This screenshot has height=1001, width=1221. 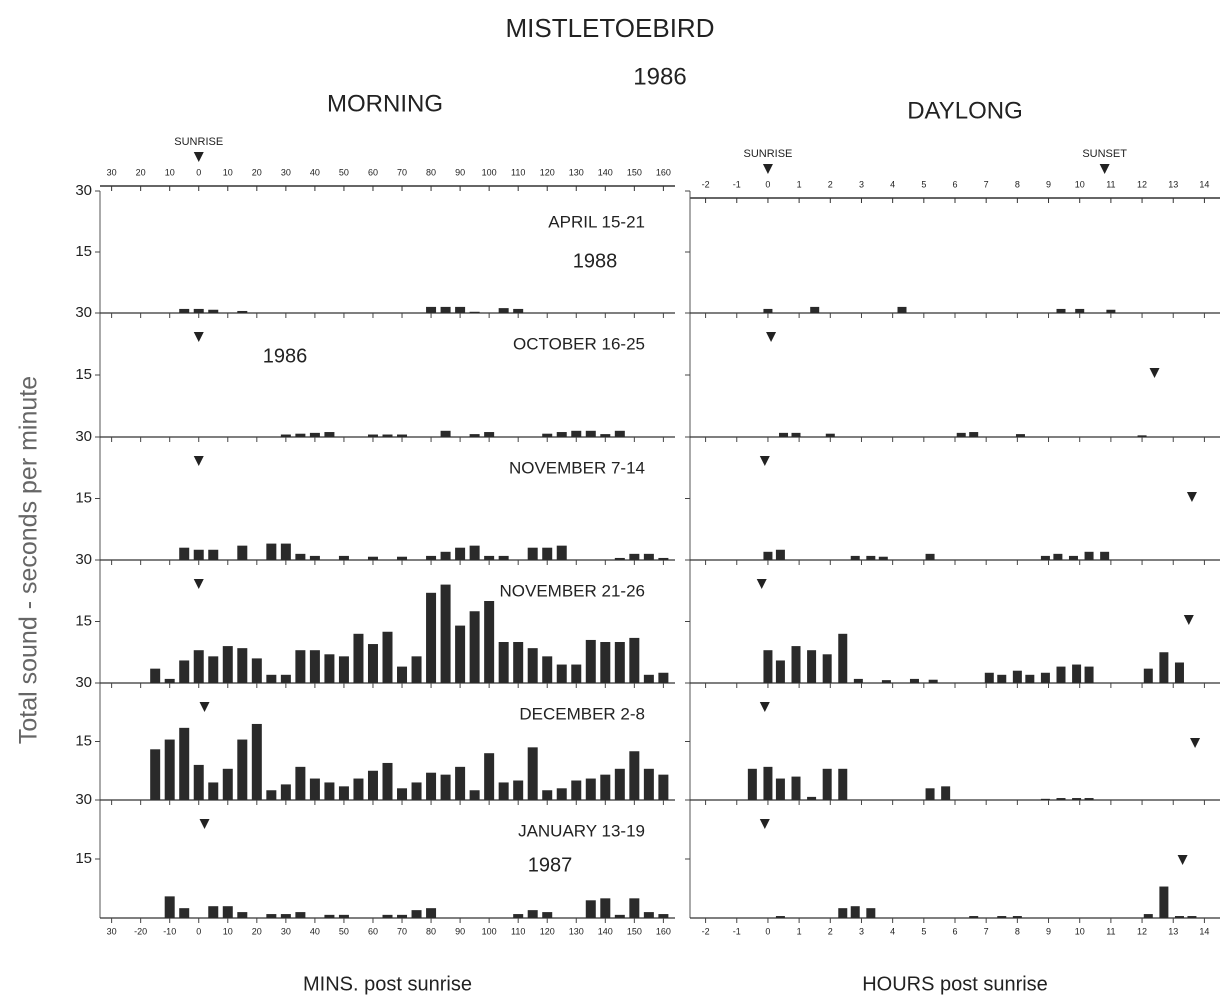 I want to click on top-tick-label: 11, so click(x=1110, y=184).